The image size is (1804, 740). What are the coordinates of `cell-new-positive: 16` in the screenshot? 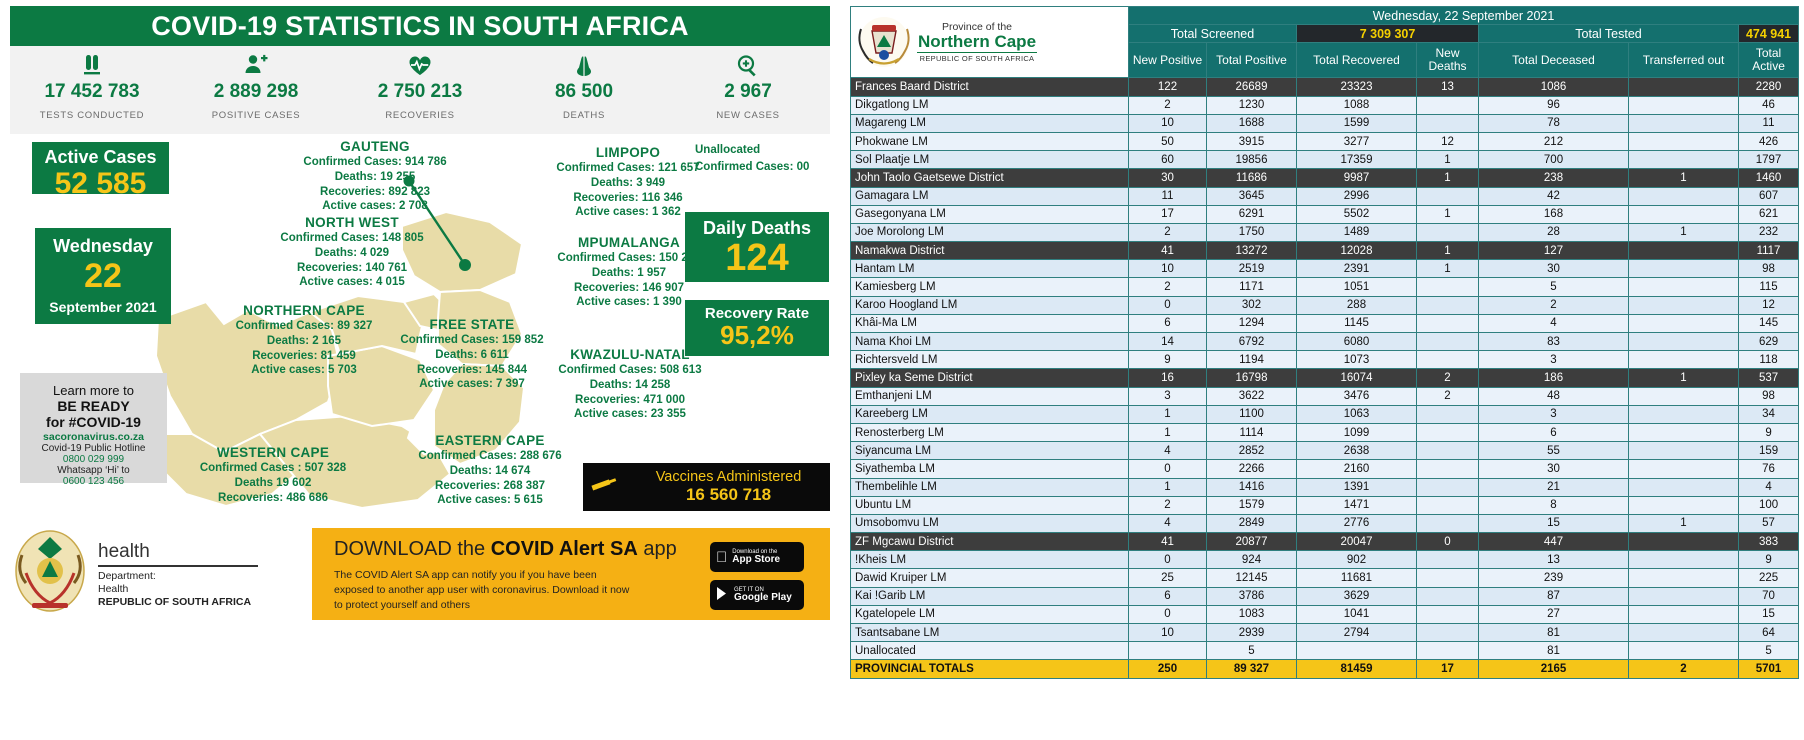 It's located at (1167, 378).